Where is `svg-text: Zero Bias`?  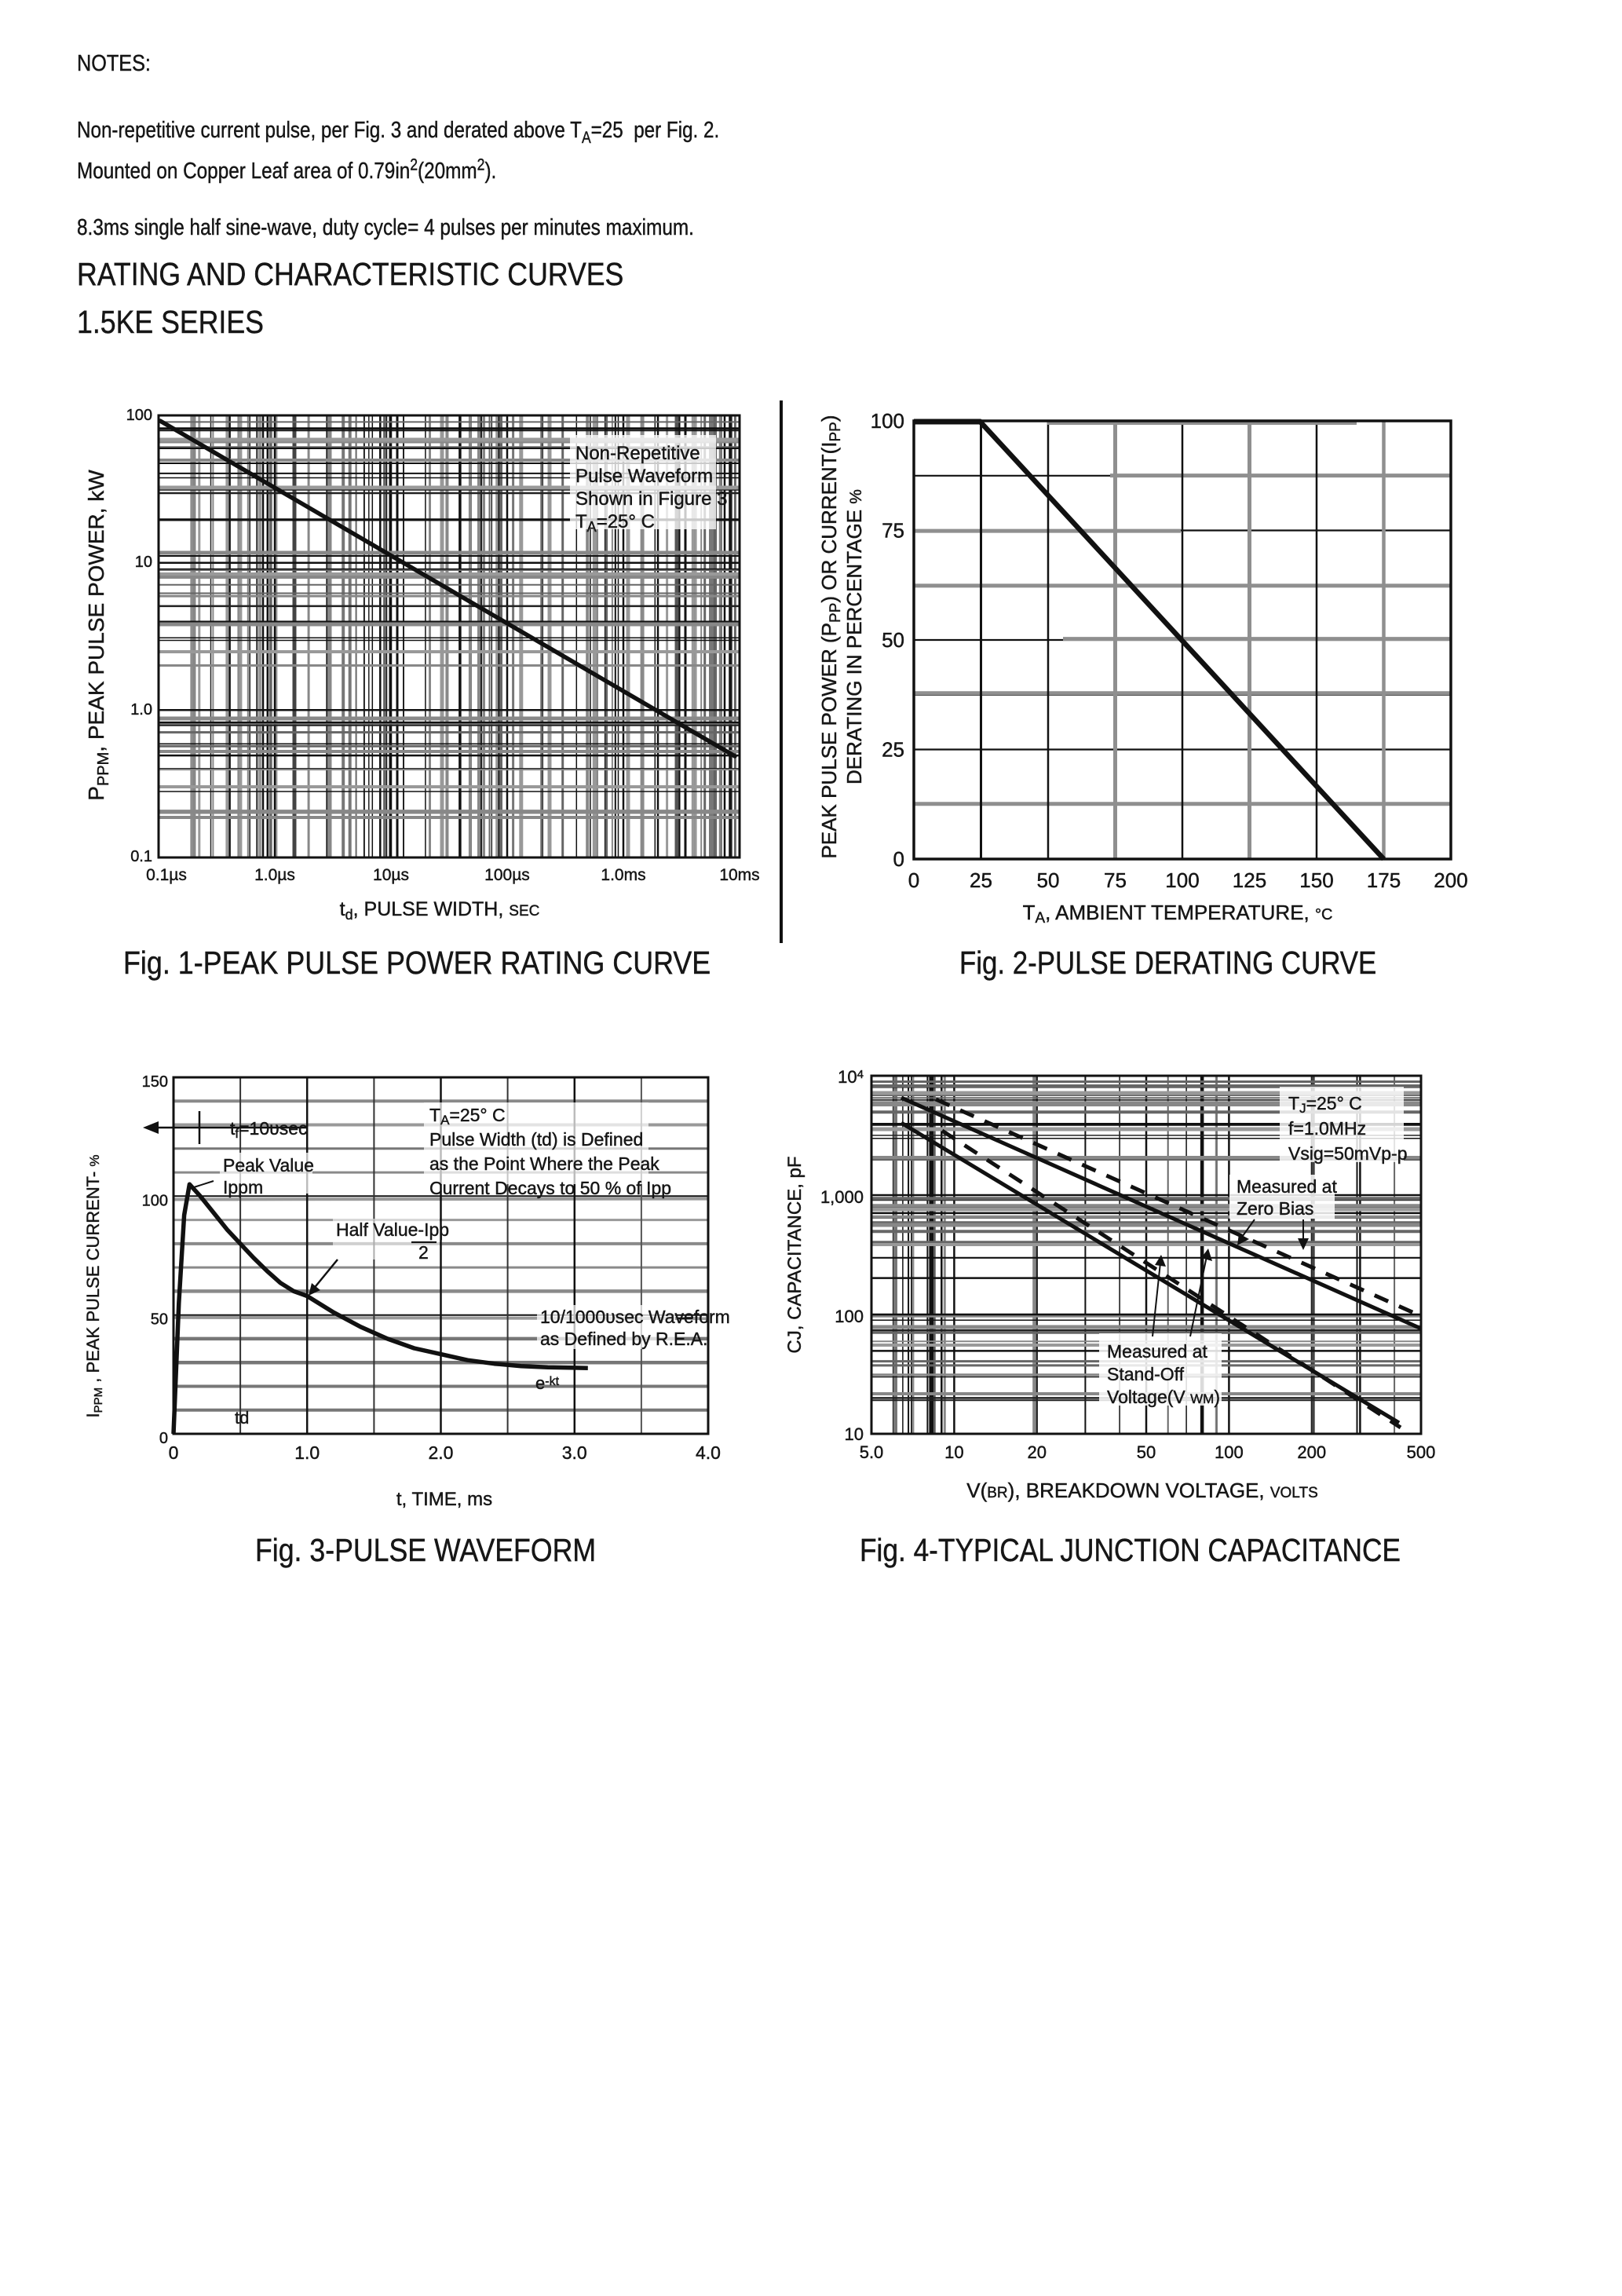 svg-text: Zero Bias is located at coordinates (1275, 1209).